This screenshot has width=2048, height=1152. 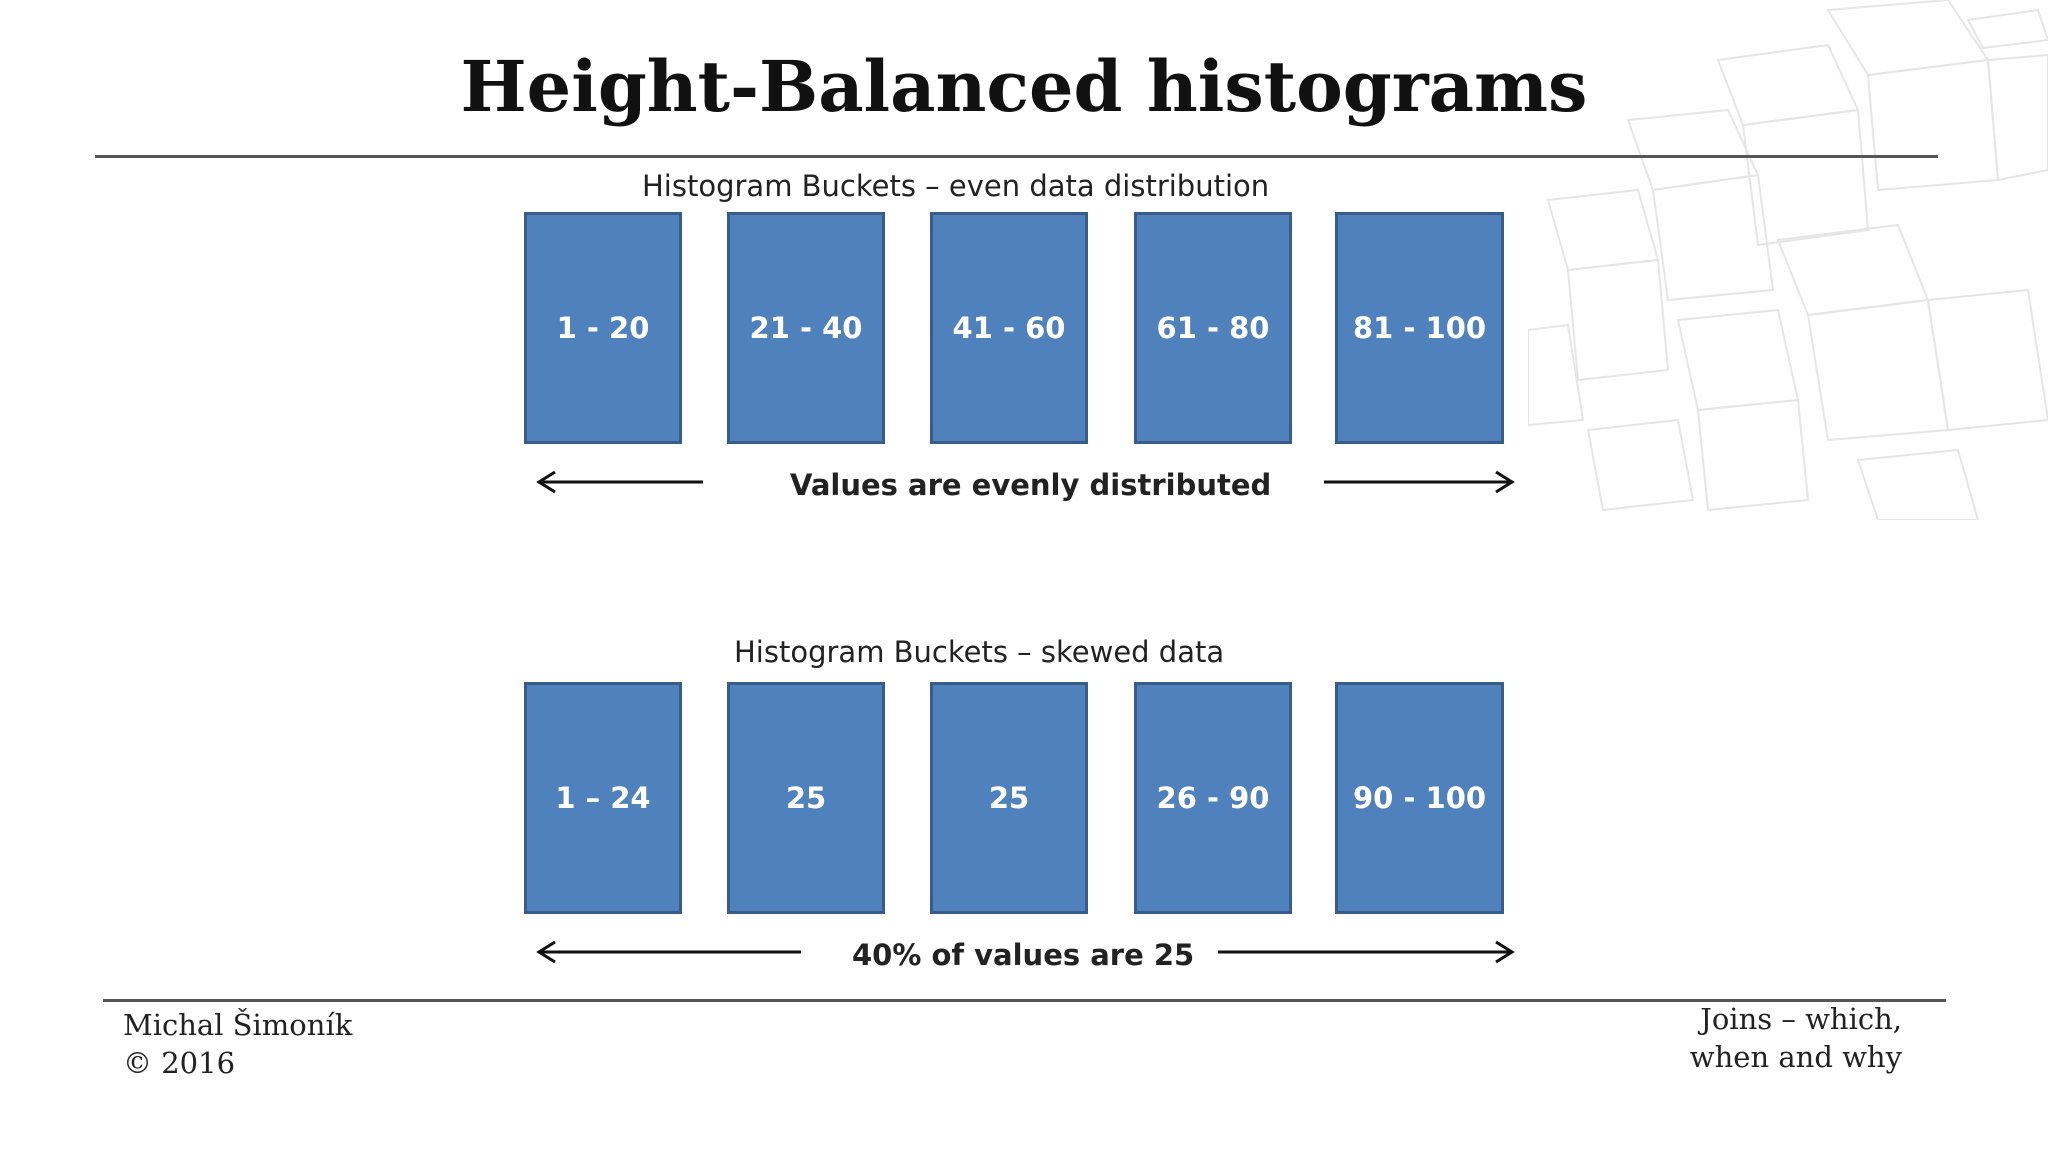 What do you see at coordinates (806, 798) in the screenshot?
I see `skewed-bucket-2: 25` at bounding box center [806, 798].